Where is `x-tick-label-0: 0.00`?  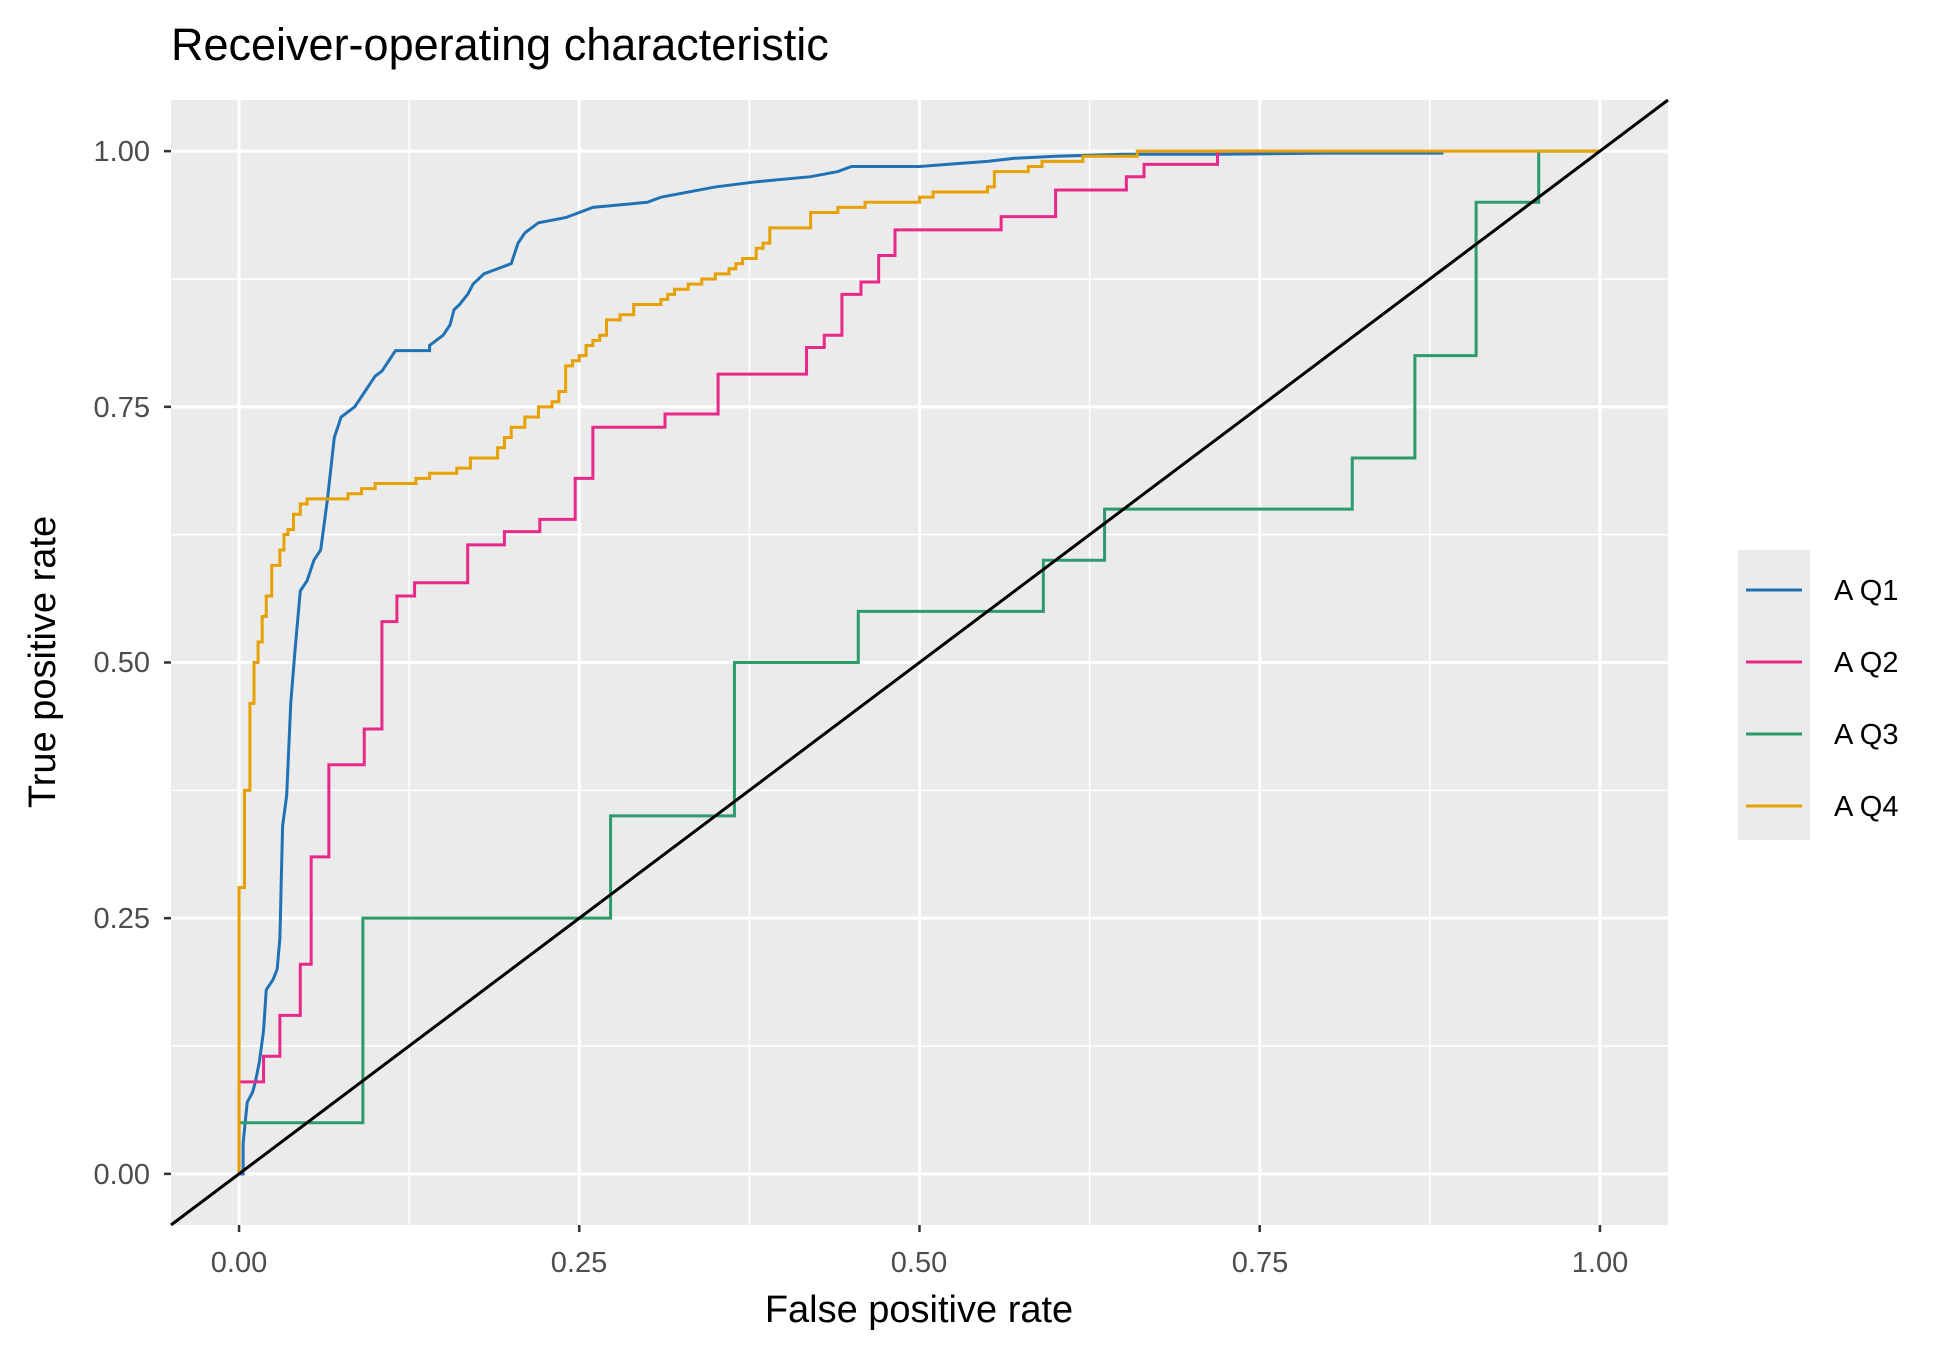 x-tick-label-0: 0.00 is located at coordinates (239, 1263).